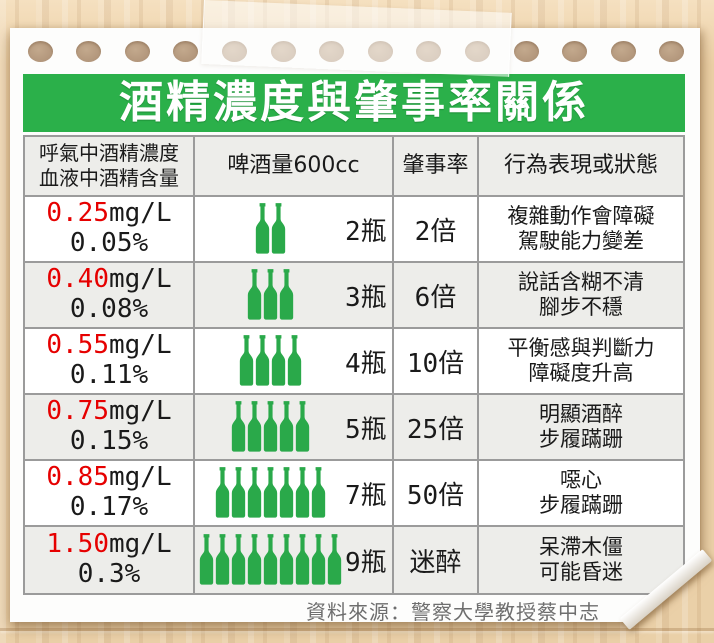 This screenshot has height=643, width=714. What do you see at coordinates (581, 479) in the screenshot?
I see `behavior-text: 噁心` at bounding box center [581, 479].